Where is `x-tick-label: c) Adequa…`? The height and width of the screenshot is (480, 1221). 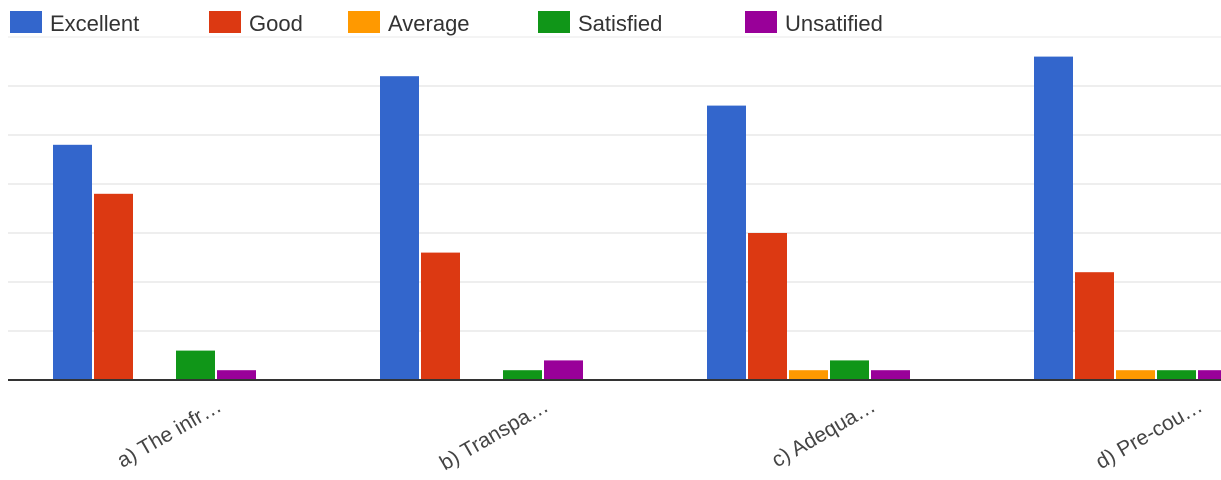
x-tick-label: c) Adequa… is located at coordinates (824, 433).